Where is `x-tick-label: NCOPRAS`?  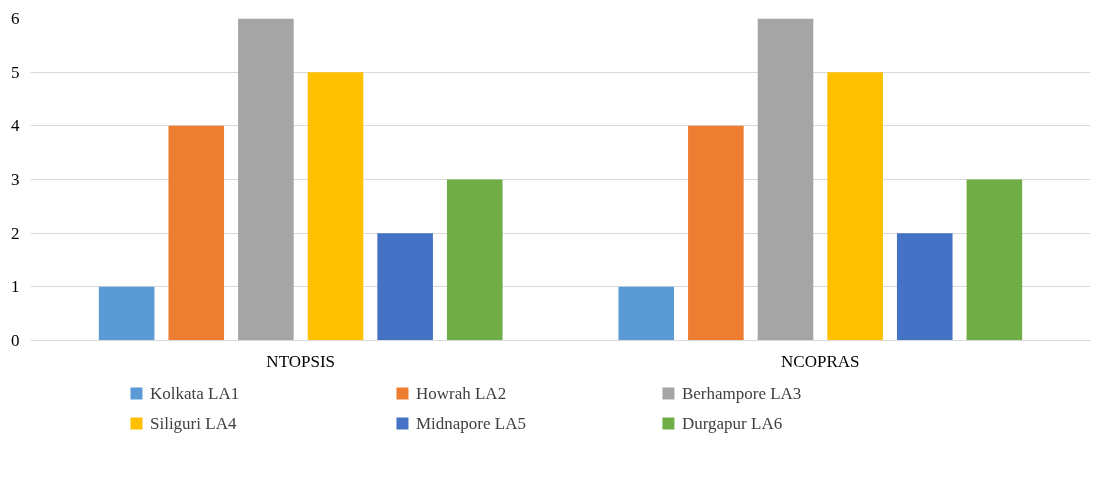 x-tick-label: NCOPRAS is located at coordinates (820, 361).